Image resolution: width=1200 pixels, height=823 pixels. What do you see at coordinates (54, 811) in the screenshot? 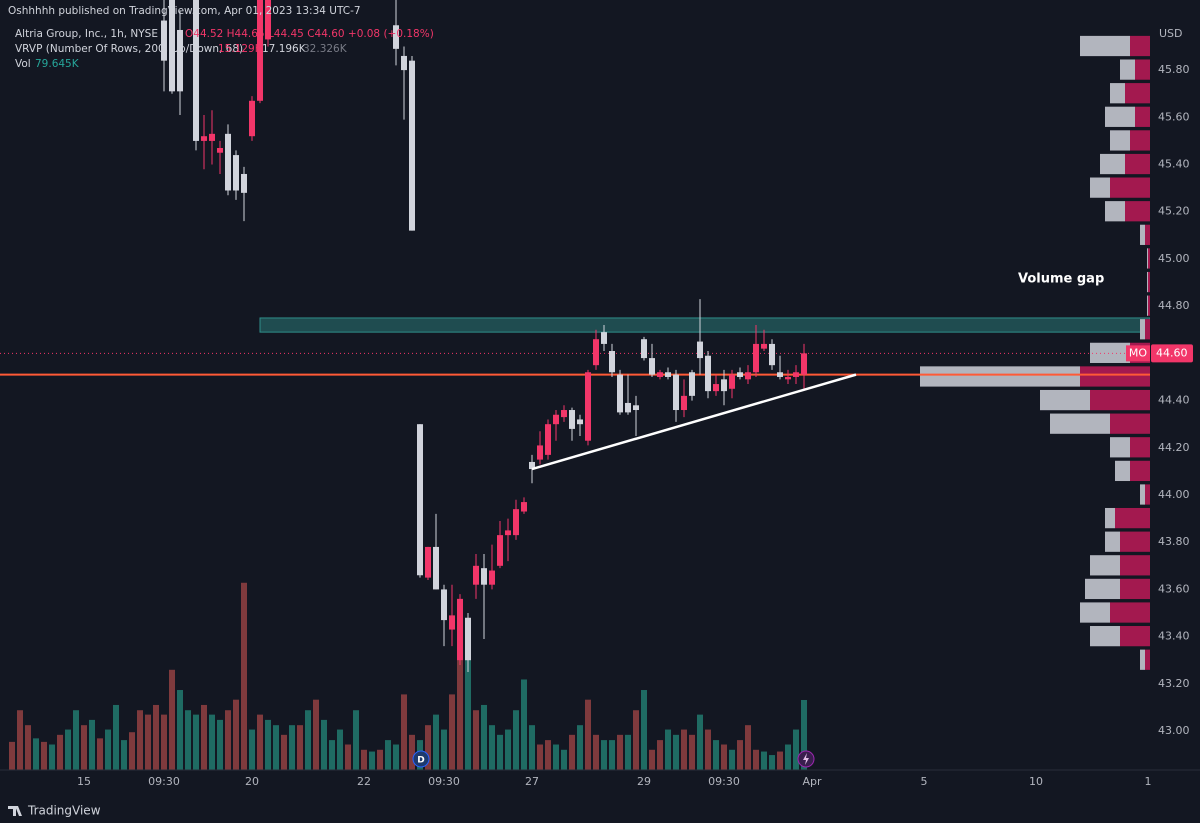
I see `brand-logo: TradingView` at bounding box center [54, 811].